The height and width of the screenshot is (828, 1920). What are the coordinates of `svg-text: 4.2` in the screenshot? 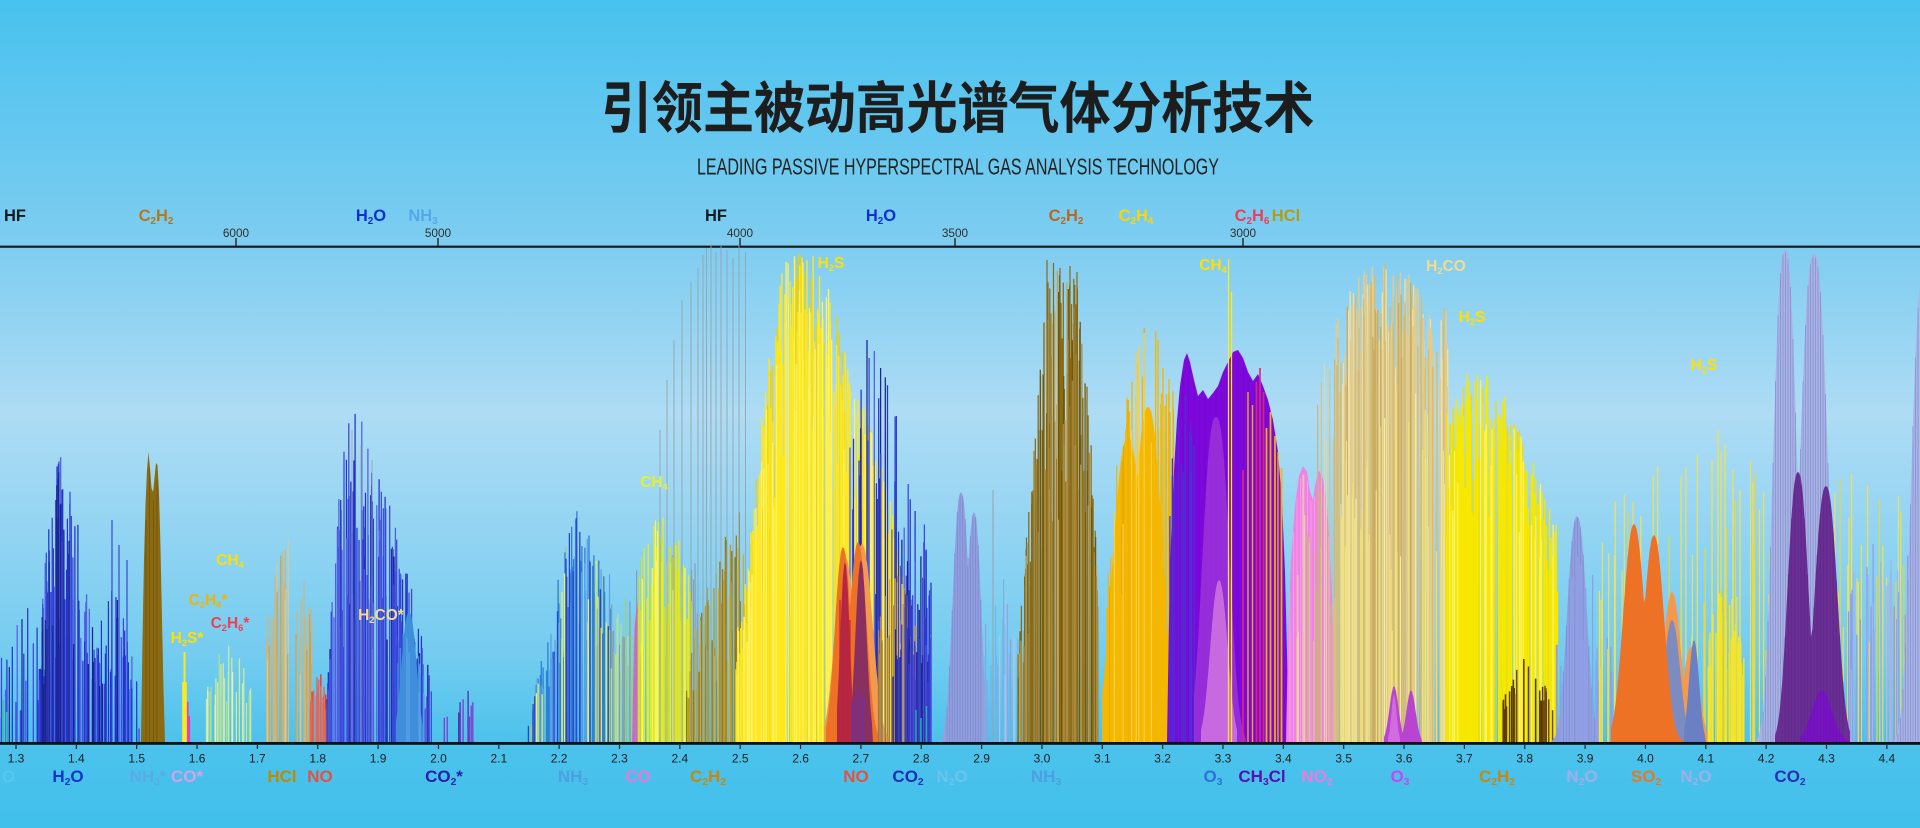 It's located at (1766, 759).